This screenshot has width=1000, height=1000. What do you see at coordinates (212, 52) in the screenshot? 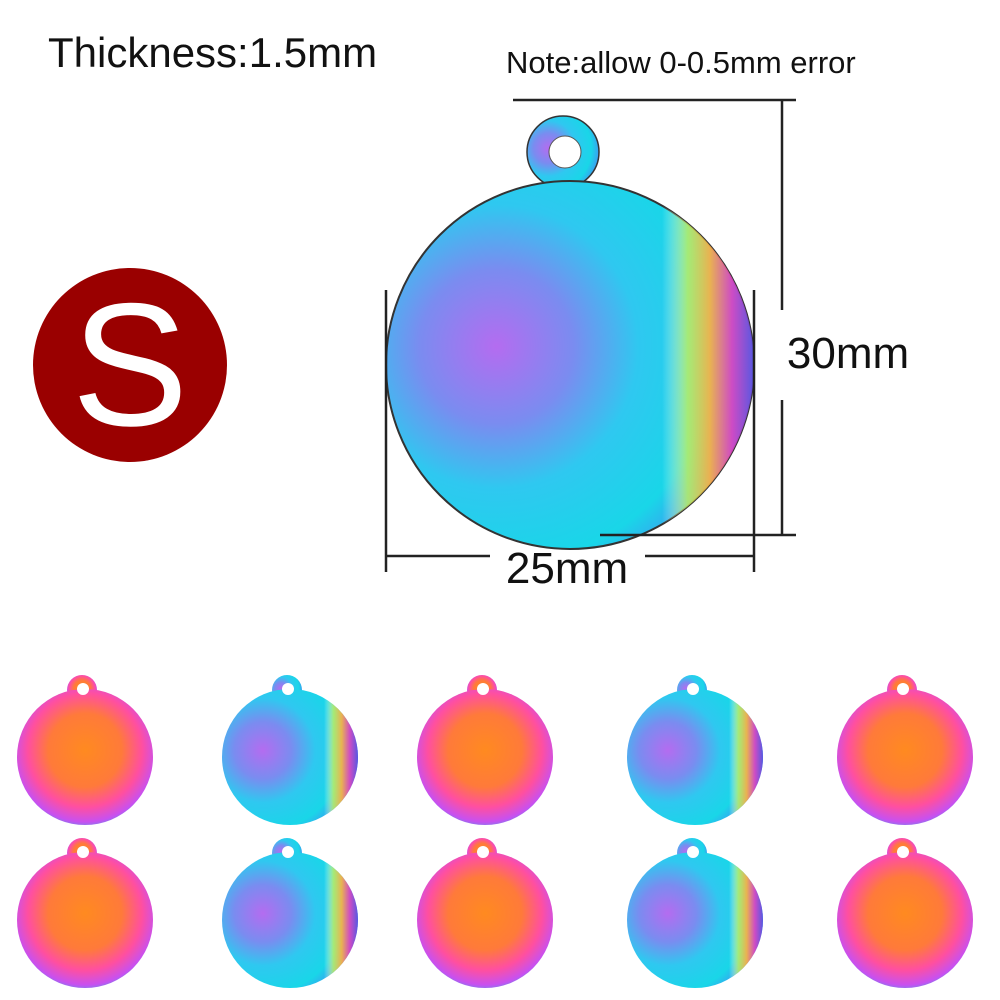
I see `thickness-title: Thickness:1.5mm` at bounding box center [212, 52].